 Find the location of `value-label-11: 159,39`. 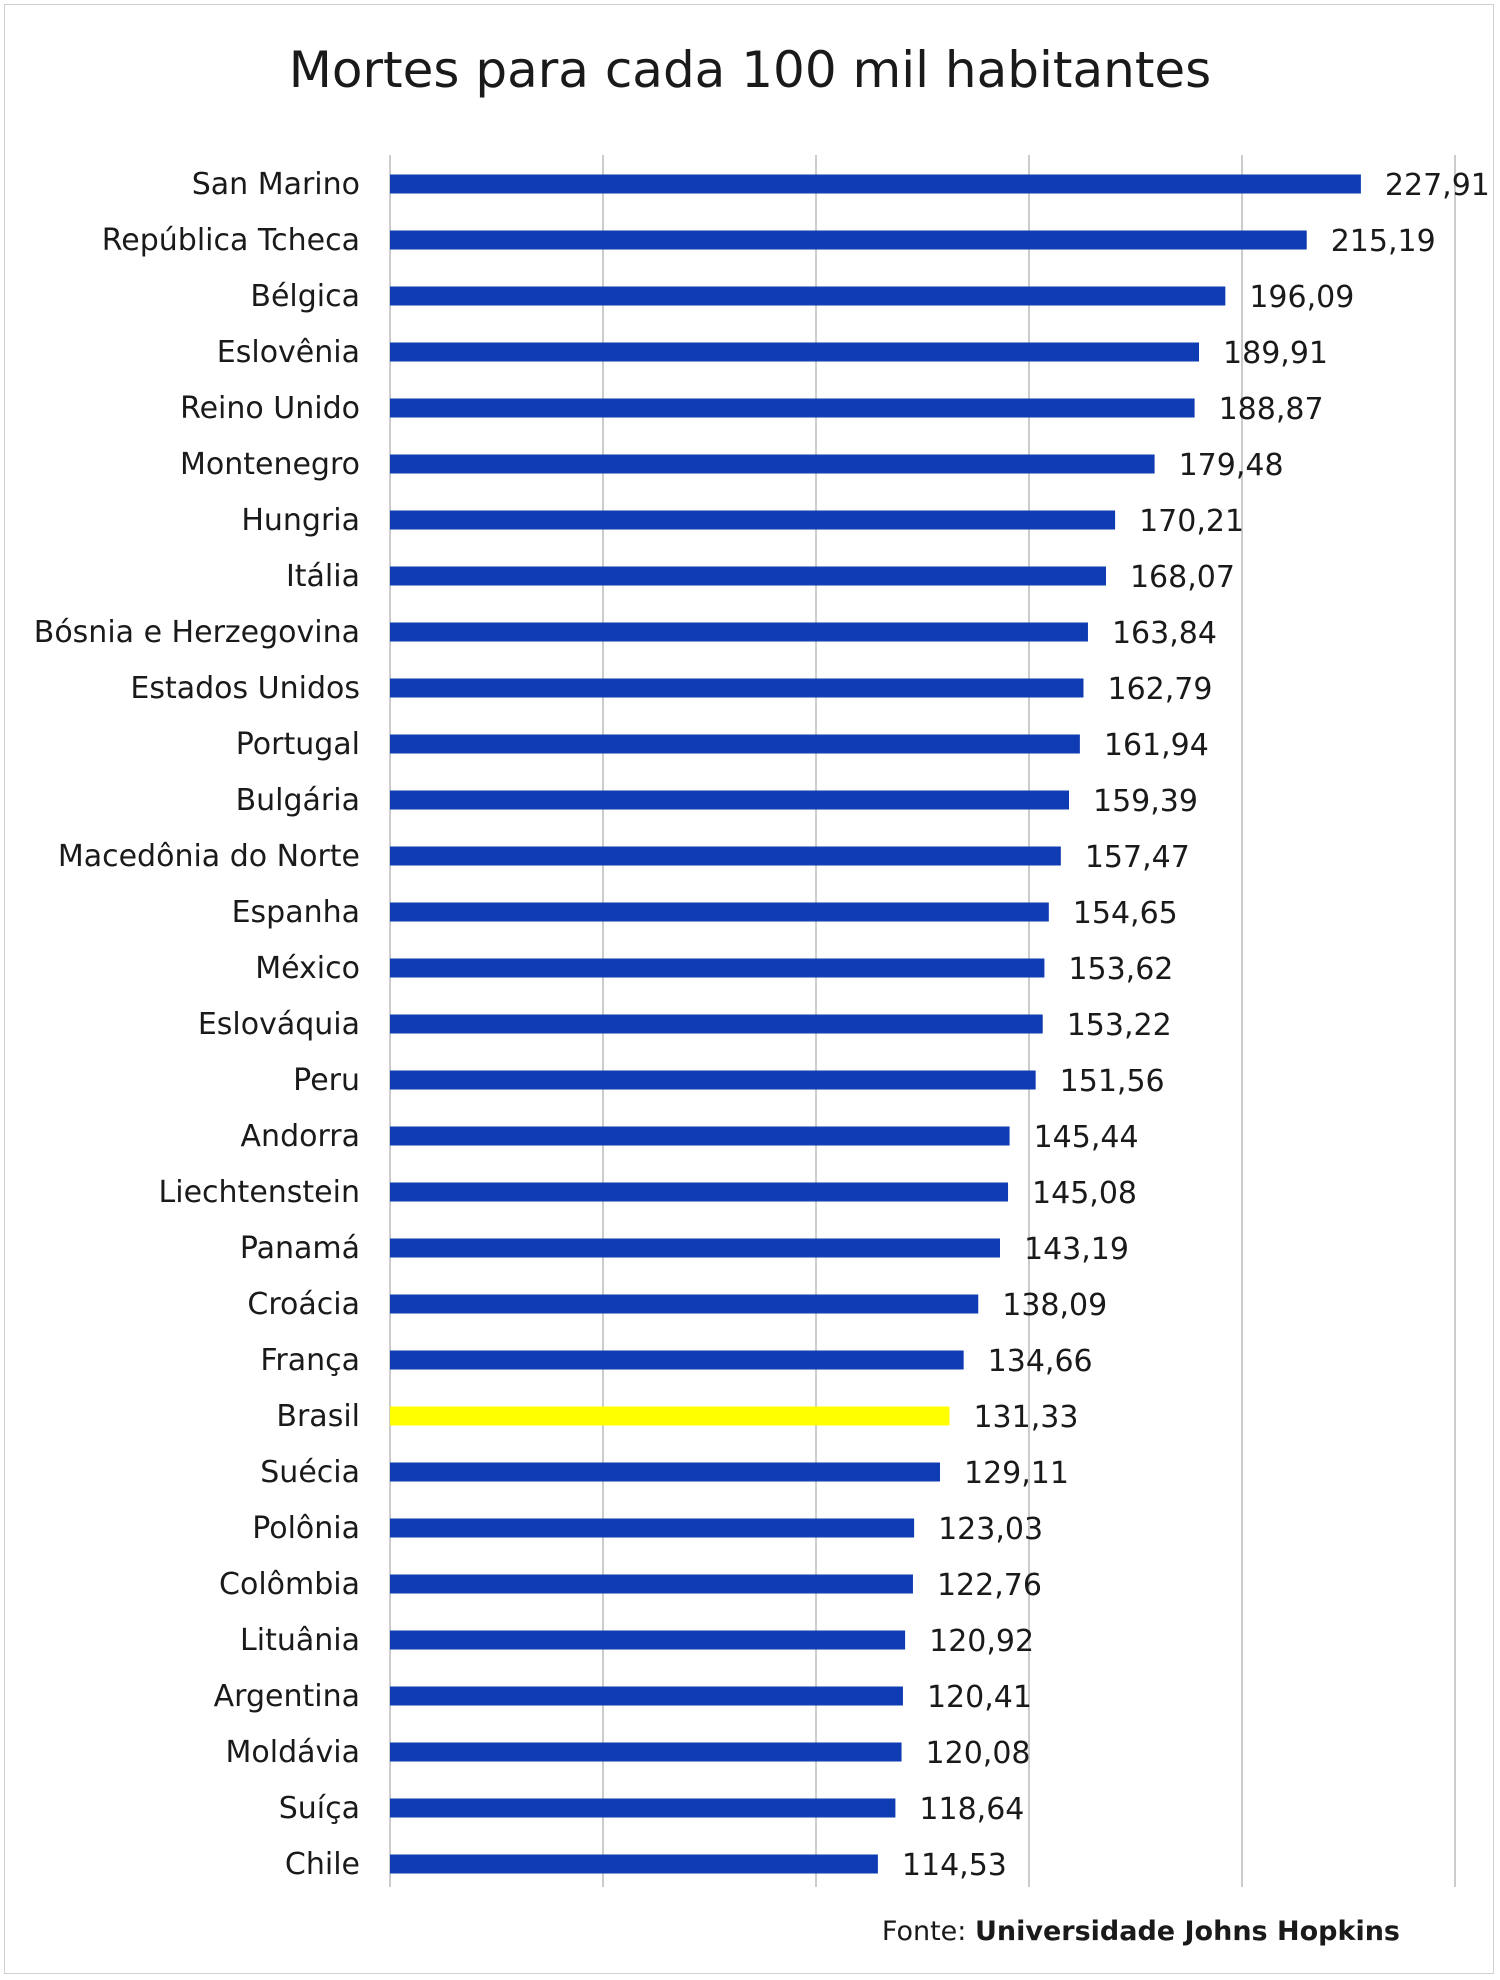

value-label-11: 159,39 is located at coordinates (1145, 801).